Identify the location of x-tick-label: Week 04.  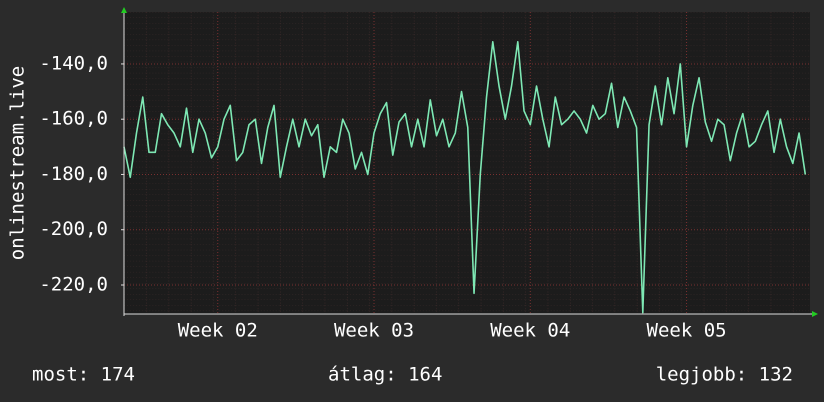
(530, 331).